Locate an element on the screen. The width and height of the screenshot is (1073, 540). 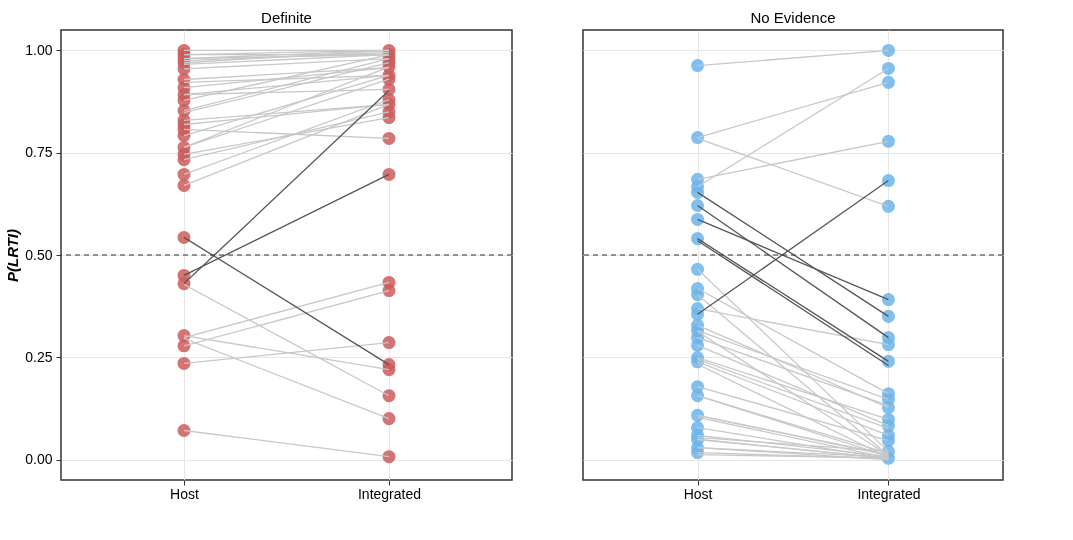
y-tick-label: 0.00 is located at coordinates (39, 459).